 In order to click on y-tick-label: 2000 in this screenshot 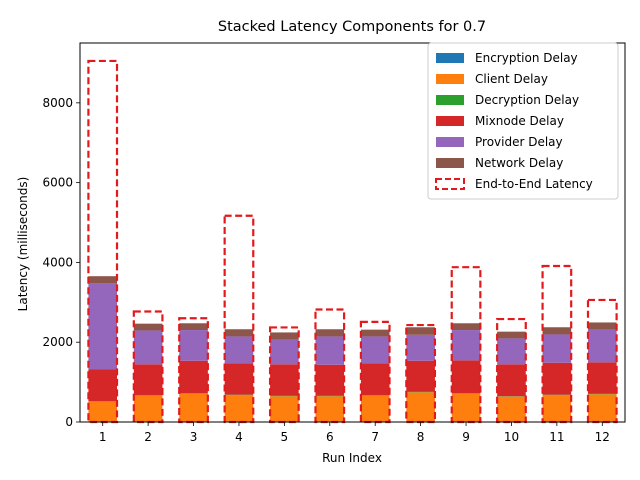, I will do `click(57, 342)`.